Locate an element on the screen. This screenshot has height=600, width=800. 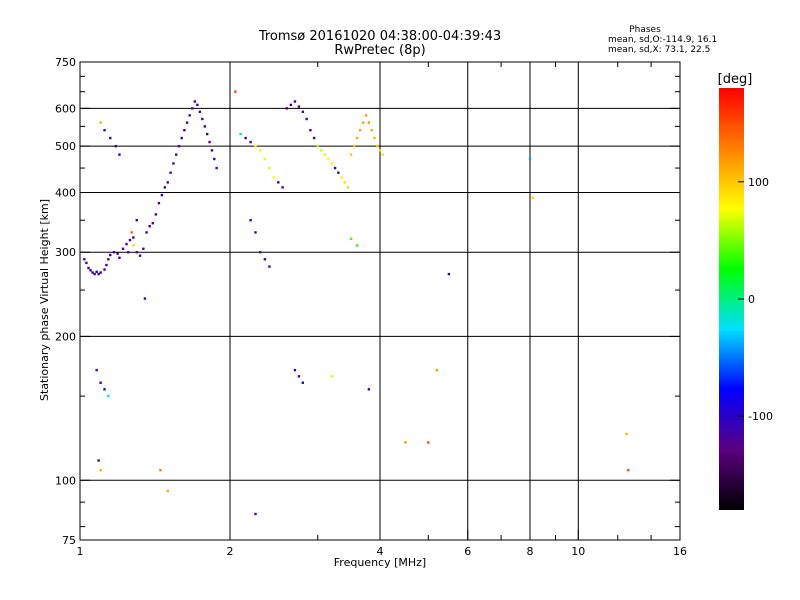
stats-heading: Phases is located at coordinates (645, 30).